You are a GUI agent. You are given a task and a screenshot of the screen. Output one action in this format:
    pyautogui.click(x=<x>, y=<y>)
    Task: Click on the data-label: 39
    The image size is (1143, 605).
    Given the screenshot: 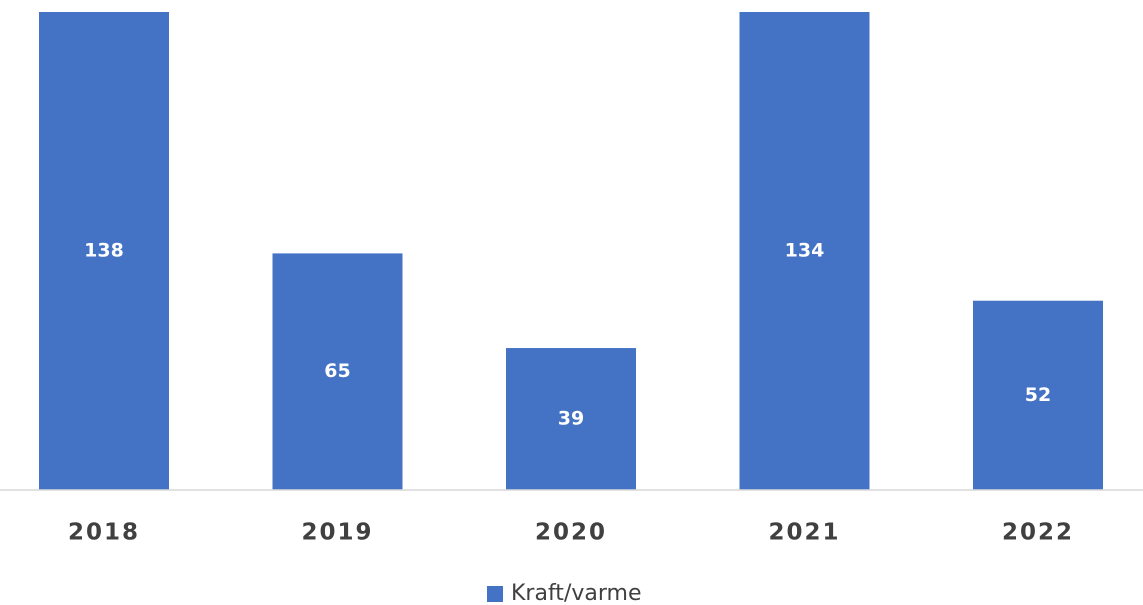 What is the action you would take?
    pyautogui.click(x=571, y=419)
    